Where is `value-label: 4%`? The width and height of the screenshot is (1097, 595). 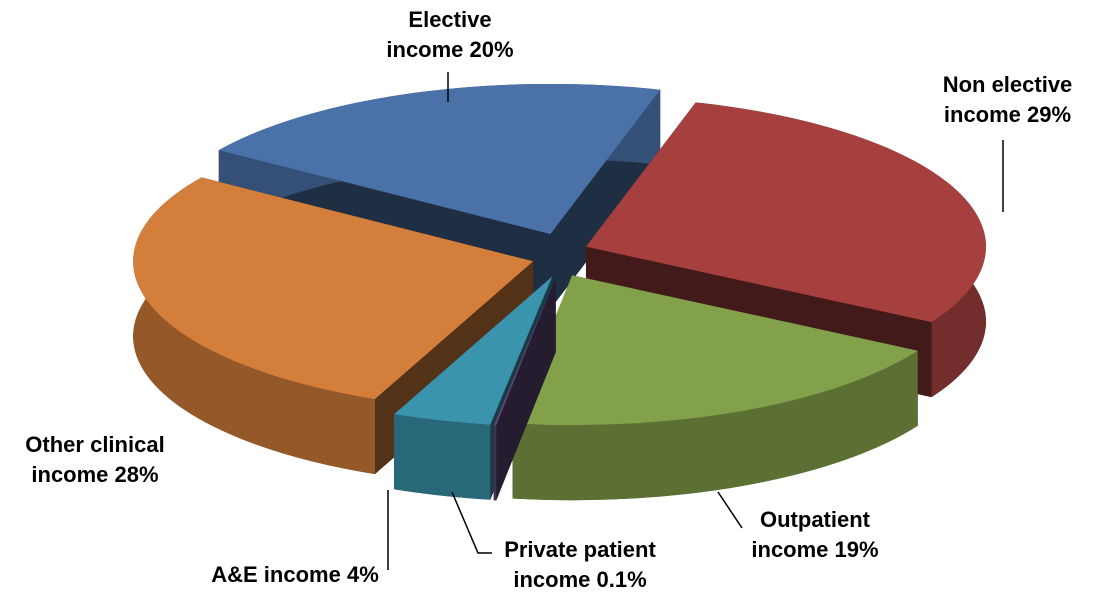 value-label: 4% is located at coordinates (362, 574).